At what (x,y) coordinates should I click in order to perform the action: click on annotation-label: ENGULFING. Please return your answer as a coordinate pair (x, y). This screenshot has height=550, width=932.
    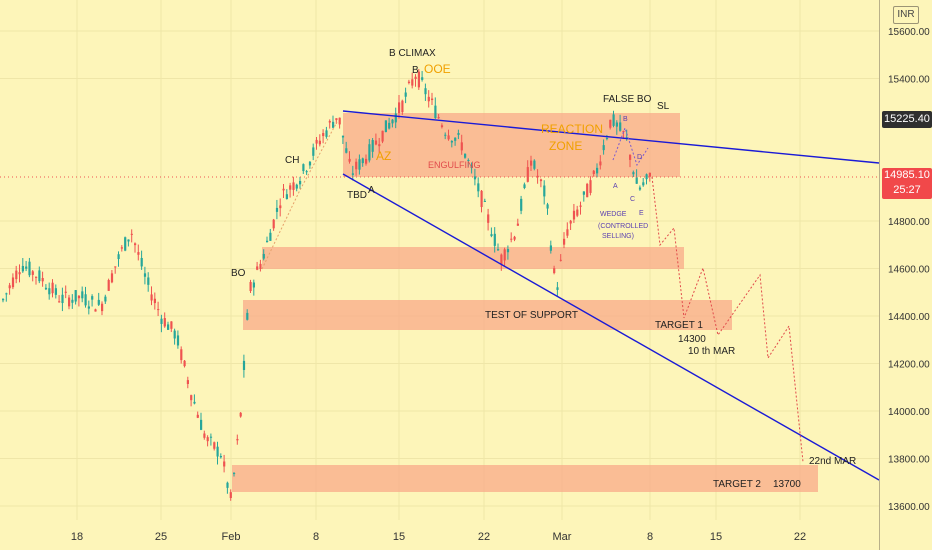
    Looking at the image, I should click on (454, 165).